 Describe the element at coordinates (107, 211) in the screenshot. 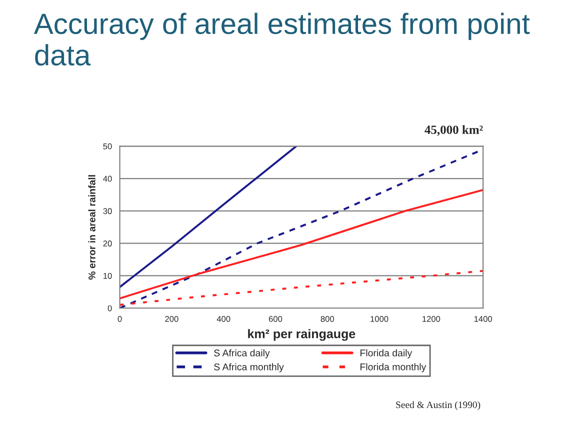

I see `y-tick-label: 30` at that location.